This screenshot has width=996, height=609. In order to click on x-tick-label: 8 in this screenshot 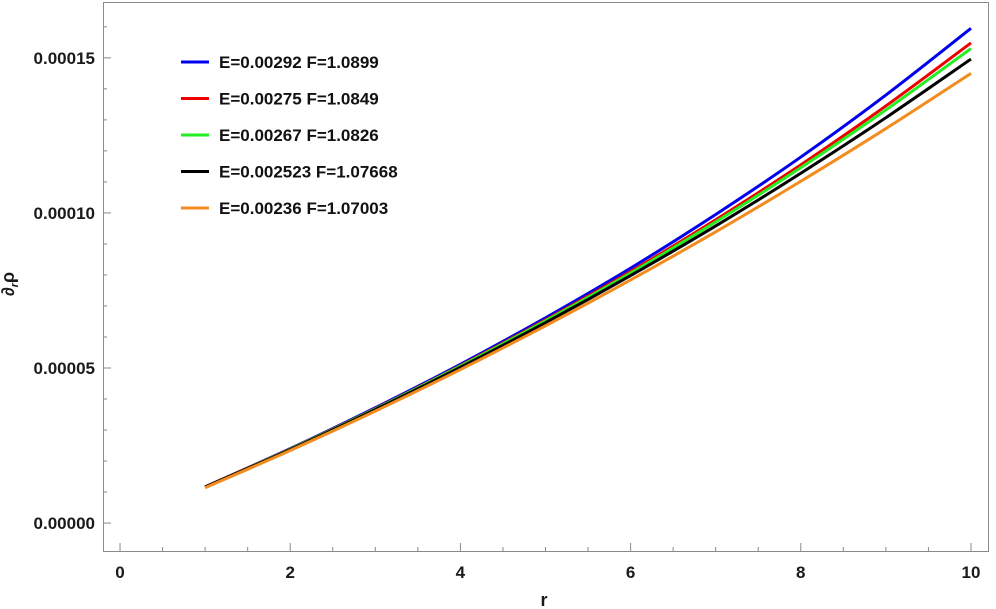, I will do `click(800, 572)`.